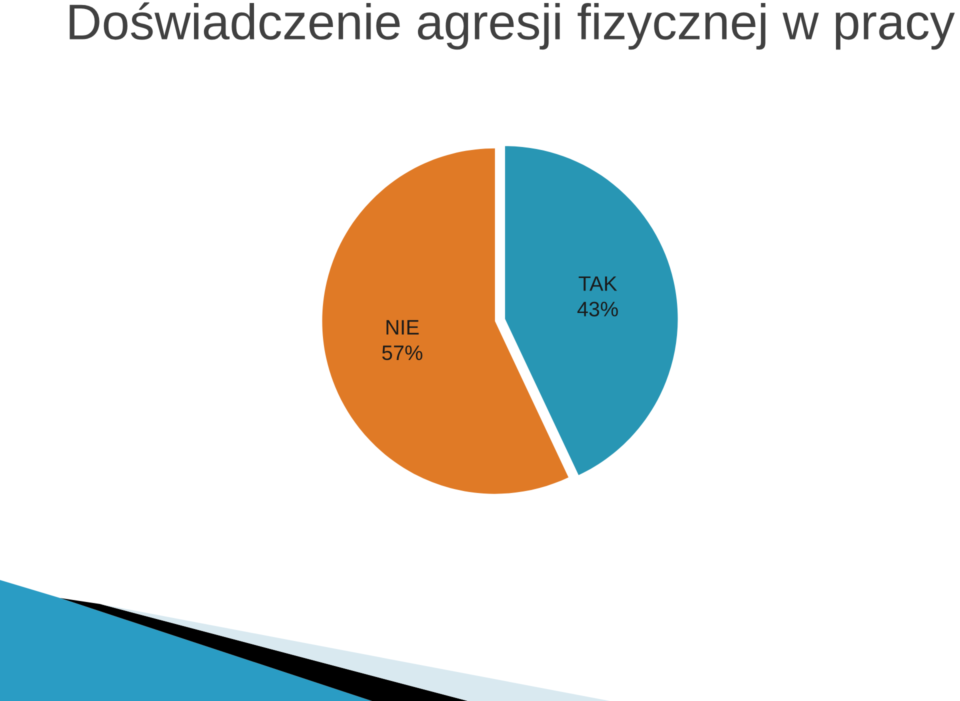 This screenshot has width=960, height=701. What do you see at coordinates (512, 26) in the screenshot?
I see `chart-title: Doświadczenie agresji fizycznej w pracy` at bounding box center [512, 26].